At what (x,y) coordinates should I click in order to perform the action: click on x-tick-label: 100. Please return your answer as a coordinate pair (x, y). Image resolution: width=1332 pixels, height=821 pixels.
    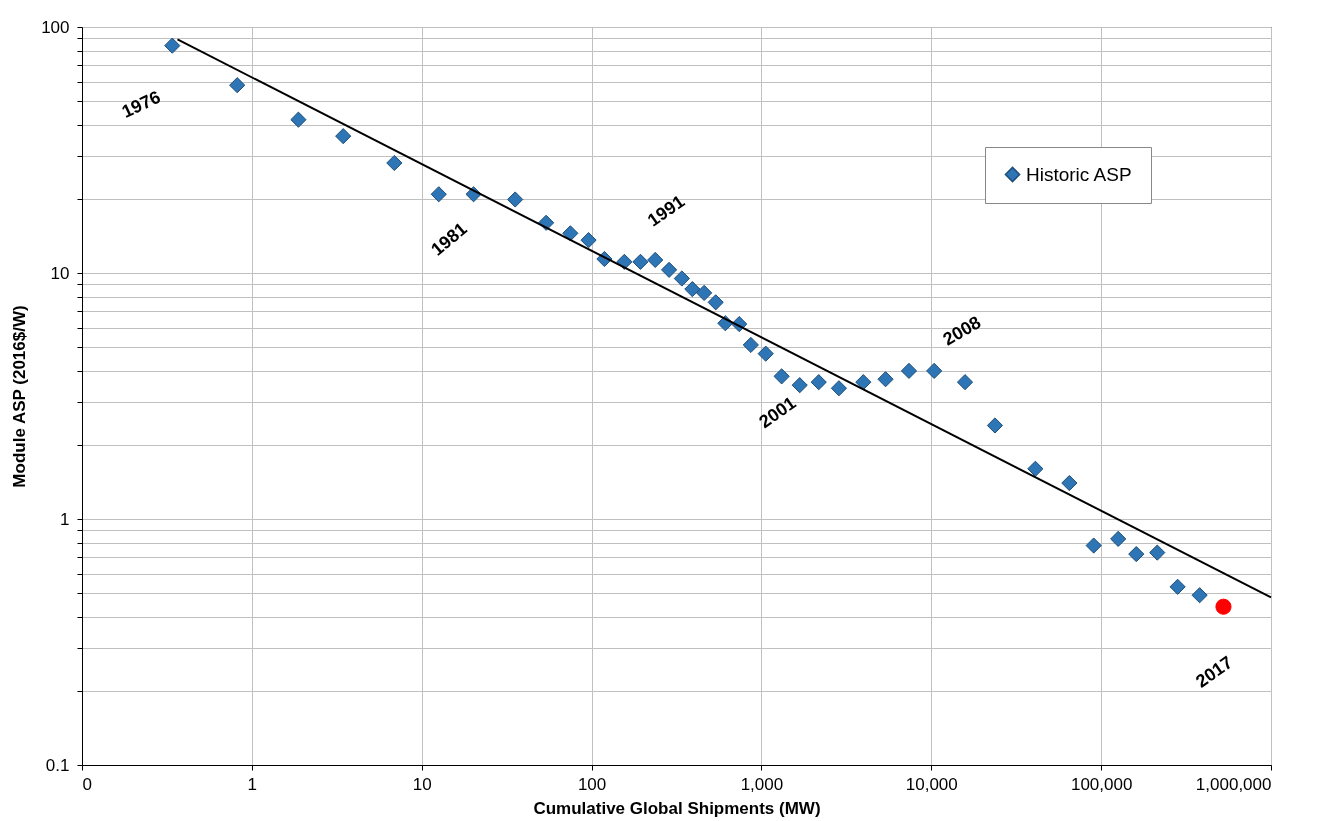
    Looking at the image, I should click on (592, 784).